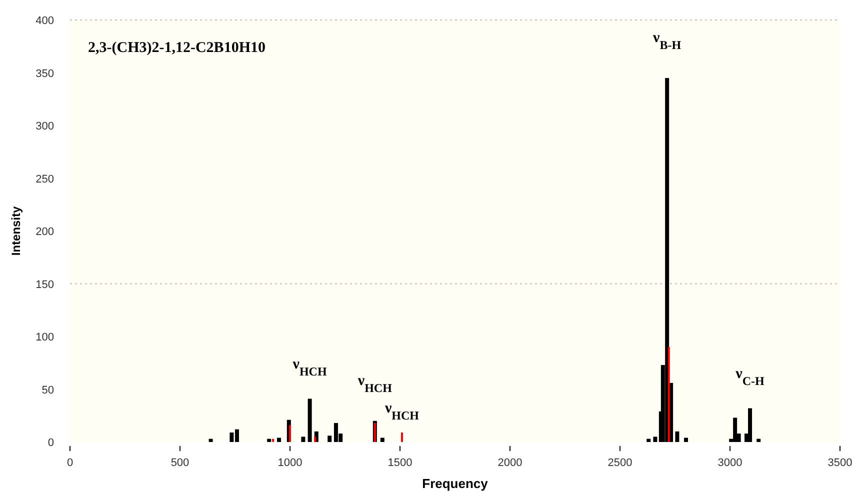 The height and width of the screenshot is (493, 852). I want to click on x-tick-label: 500, so click(180, 463).